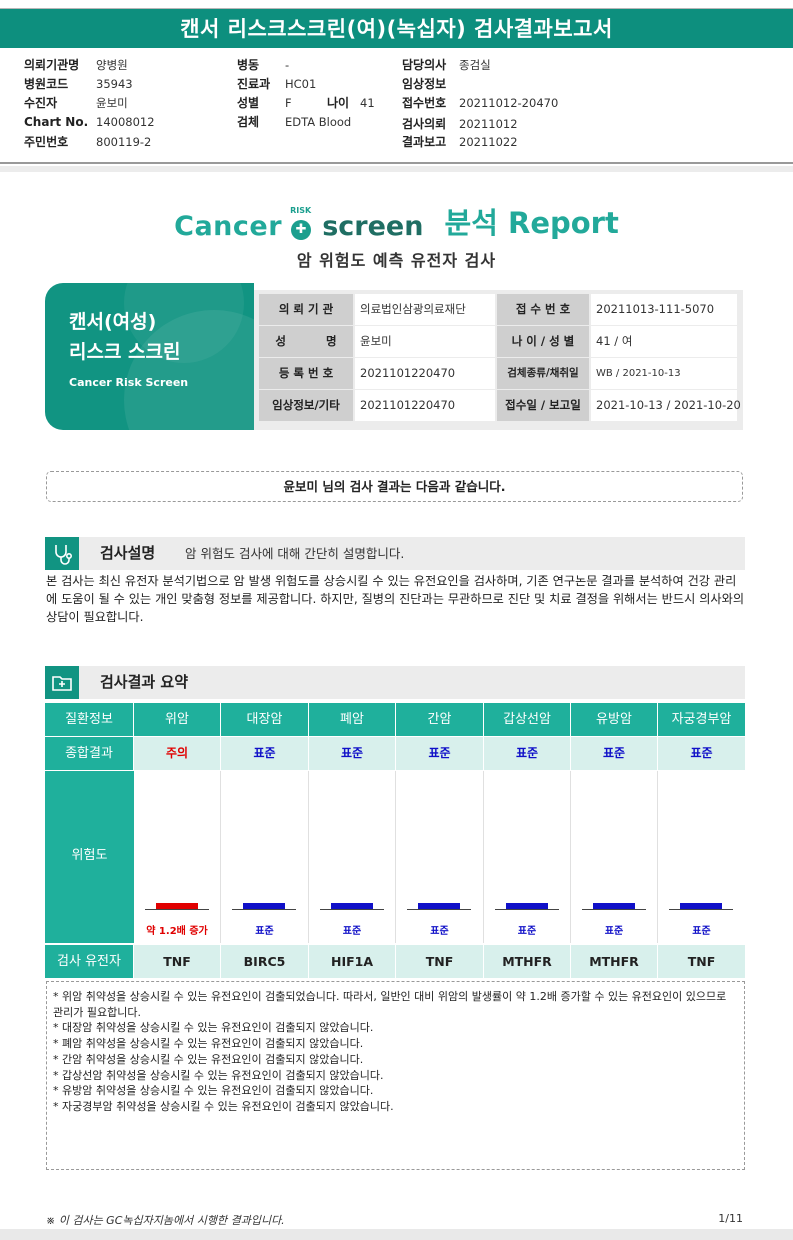 Image resolution: width=793 pixels, height=1240 pixels. Describe the element at coordinates (395, 682) in the screenshot. I see `section-result-summary: 검사결과 요약` at that location.